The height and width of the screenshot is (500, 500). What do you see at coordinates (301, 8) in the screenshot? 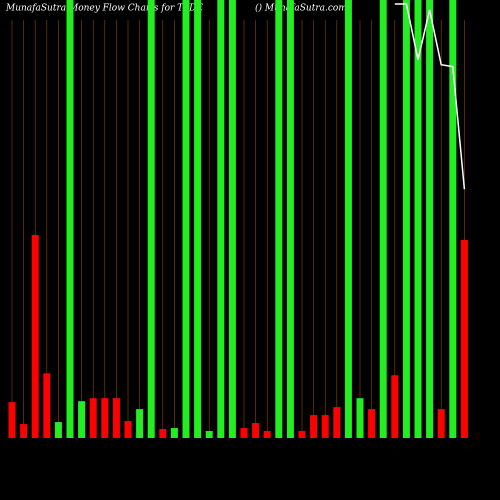
I see `chart-subtitle: () MunafaSutra.com` at bounding box center [301, 8].